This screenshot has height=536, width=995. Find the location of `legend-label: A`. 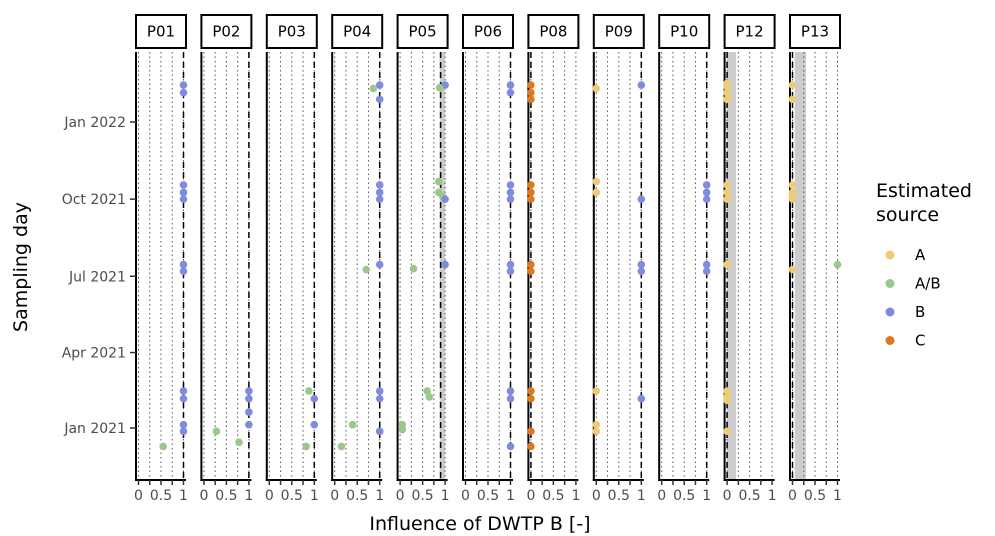

legend-label: A is located at coordinates (920, 255).